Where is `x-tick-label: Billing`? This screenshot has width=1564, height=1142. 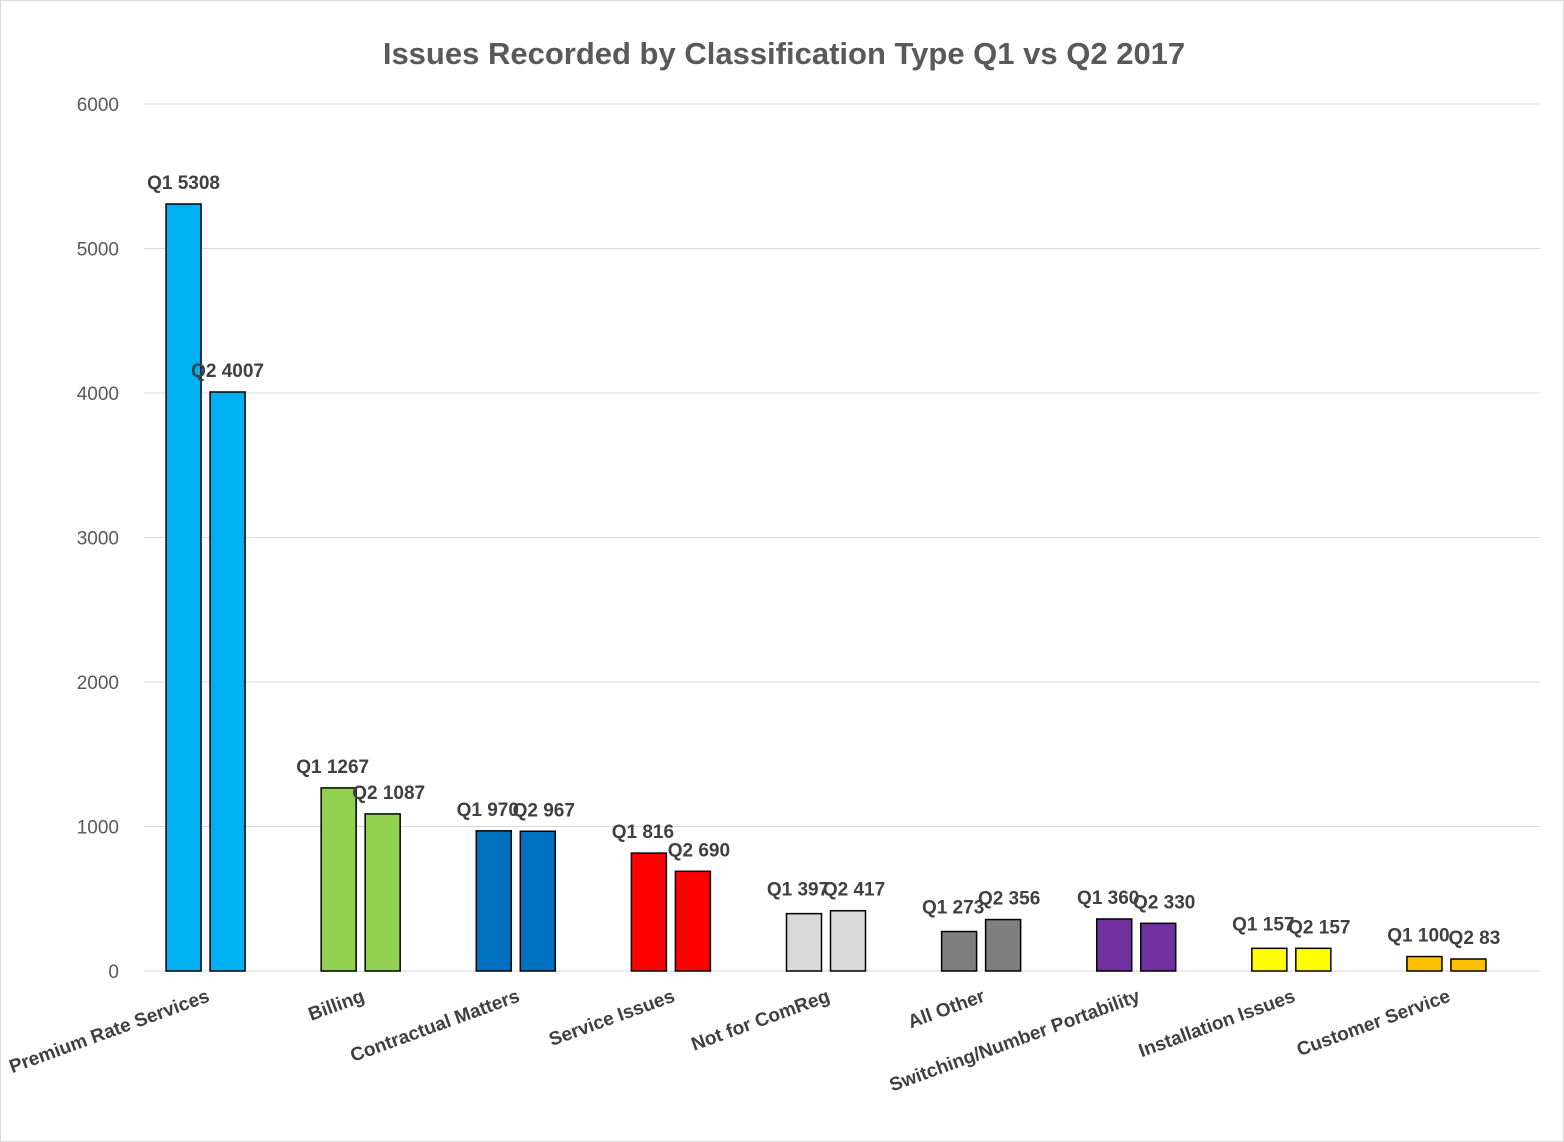
x-tick-label: Billing is located at coordinates (337, 1006).